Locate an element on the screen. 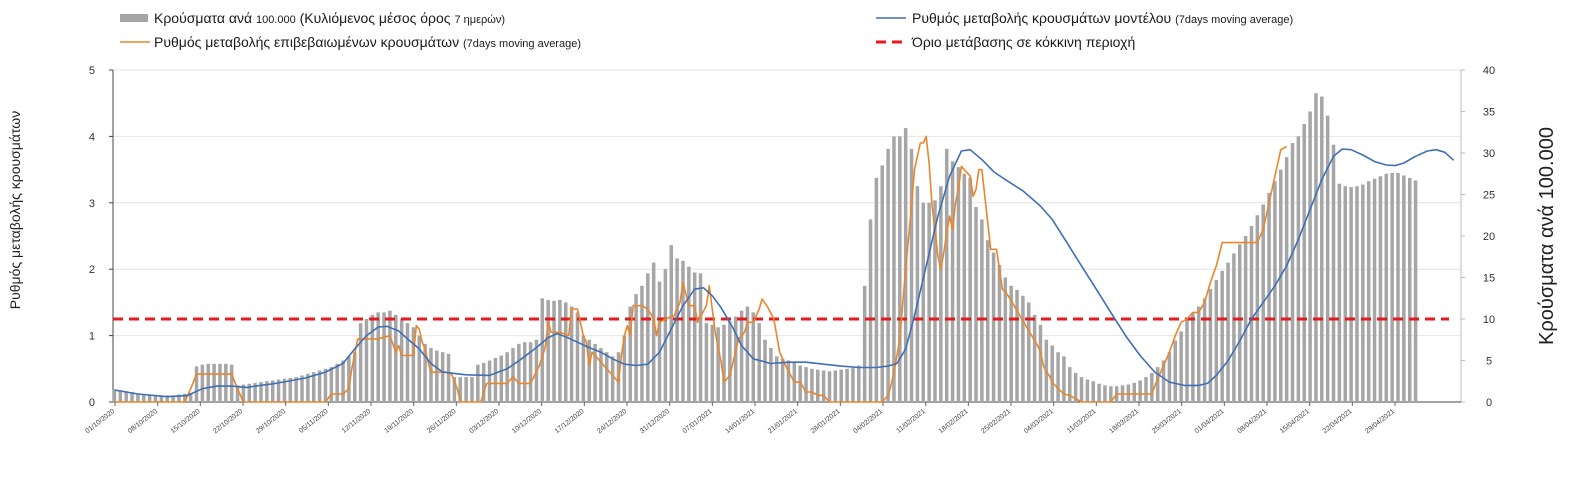 The image size is (1586, 487). x-tick-label: 11/03/2021 is located at coordinates (1082, 421).